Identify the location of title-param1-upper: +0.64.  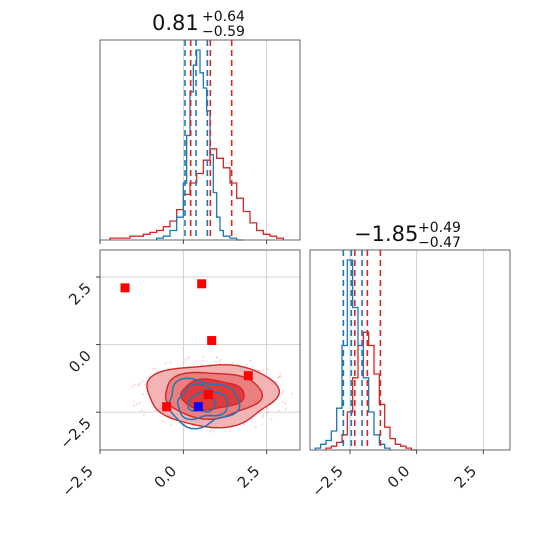
(223, 17).